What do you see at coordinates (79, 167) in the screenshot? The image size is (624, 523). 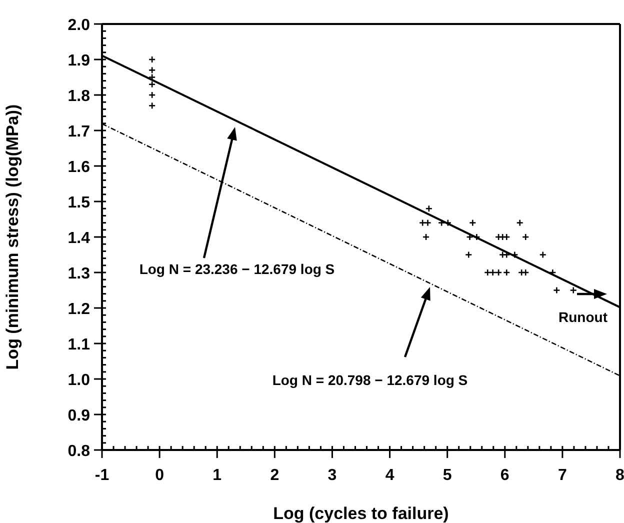 I see `y-tick-label: 1.6` at bounding box center [79, 167].